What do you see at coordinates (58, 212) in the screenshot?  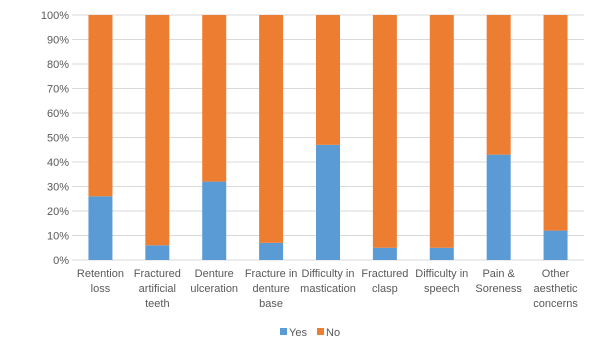 I see `y-tick-label: 20%` at bounding box center [58, 212].